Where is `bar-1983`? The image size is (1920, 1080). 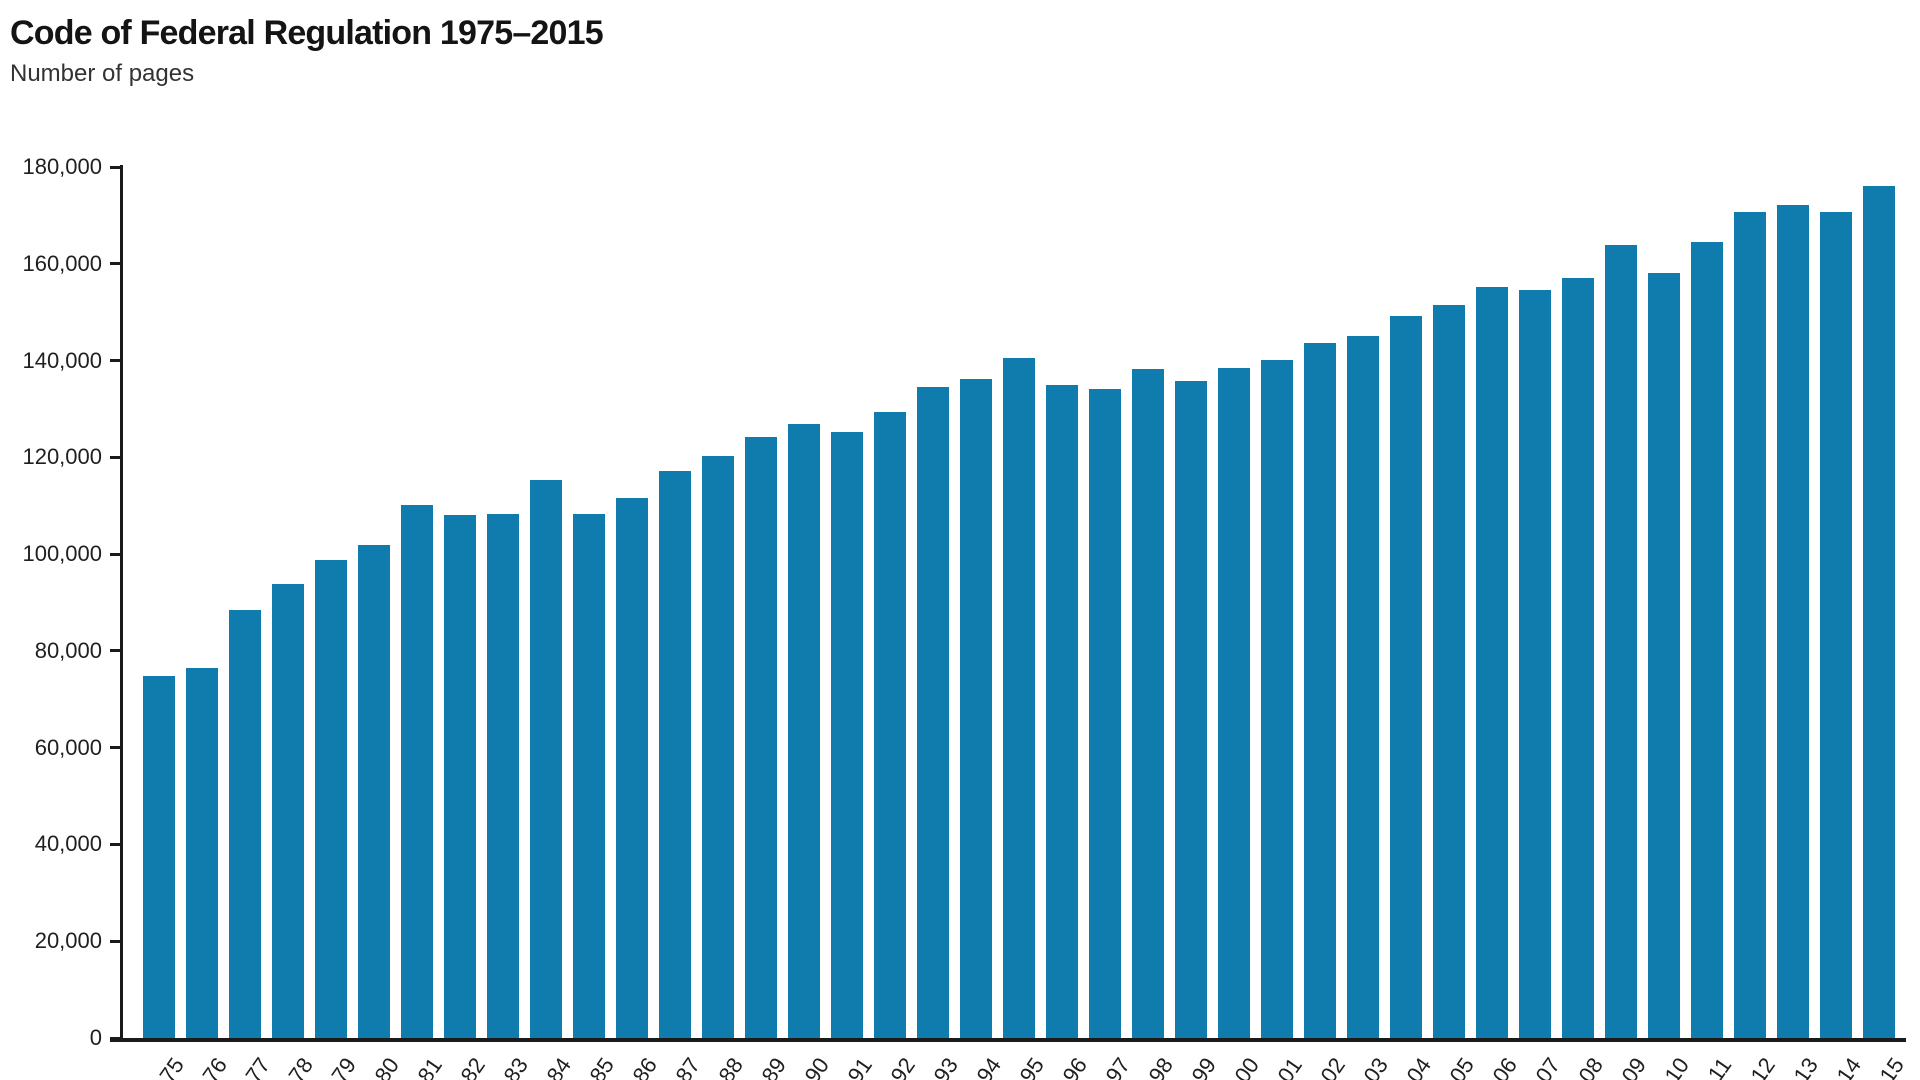
bar-1983 is located at coordinates (503, 775).